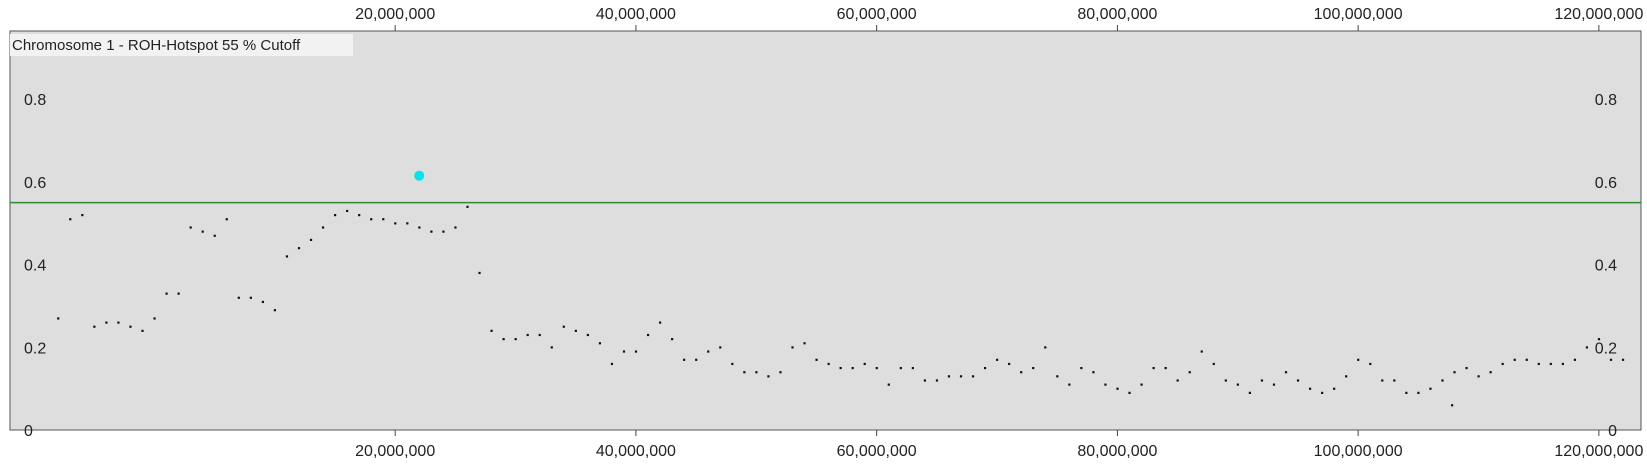  I want to click on y-tick-label-right: 0.2, so click(1606, 348).